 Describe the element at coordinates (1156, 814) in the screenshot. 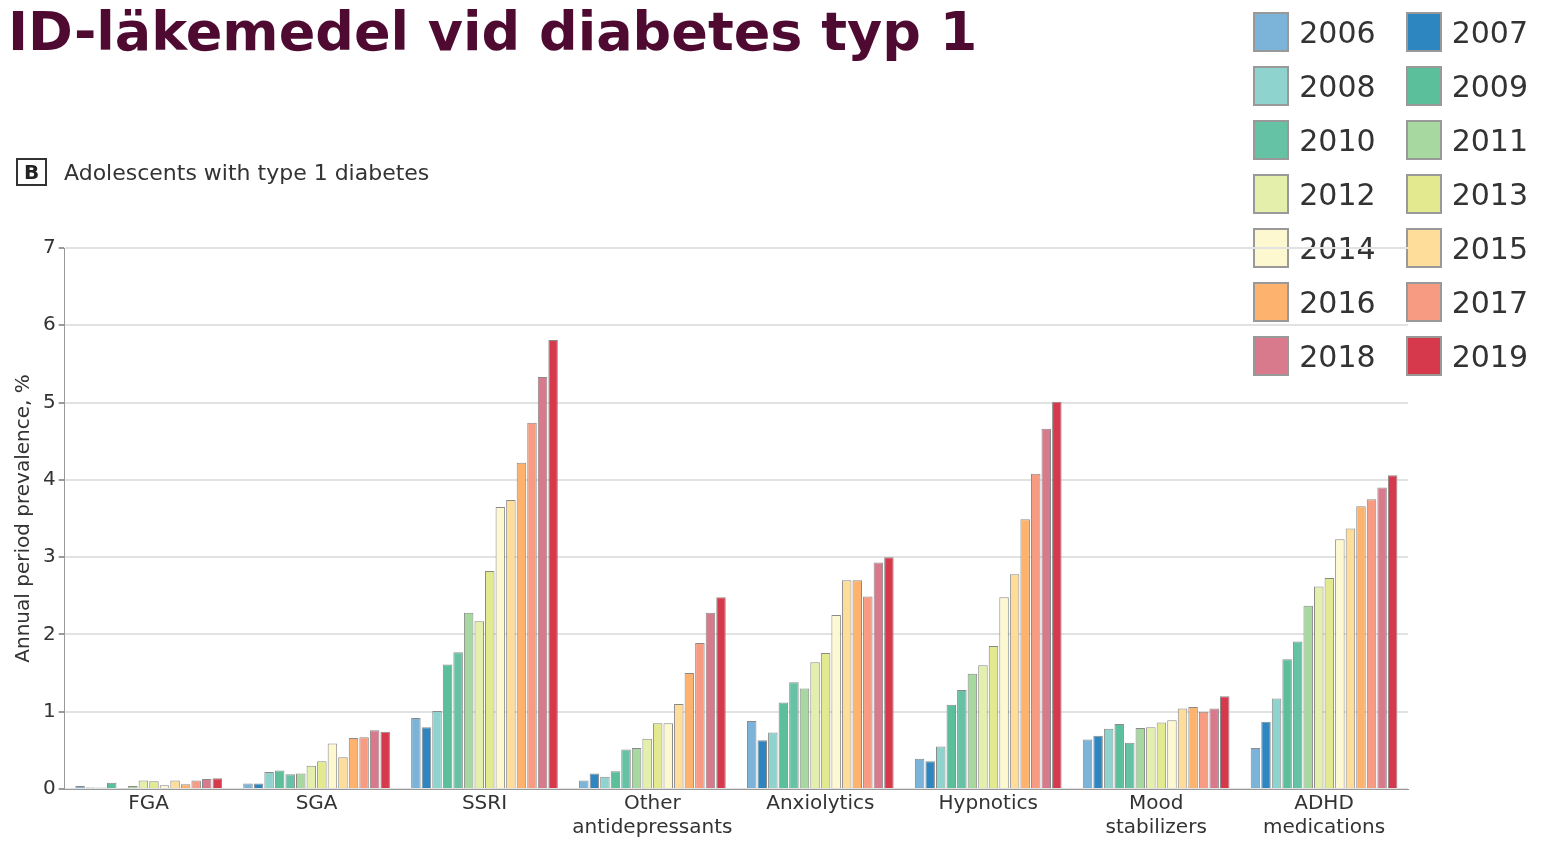

I see `x-tick-label: Mood stabilizers` at that location.